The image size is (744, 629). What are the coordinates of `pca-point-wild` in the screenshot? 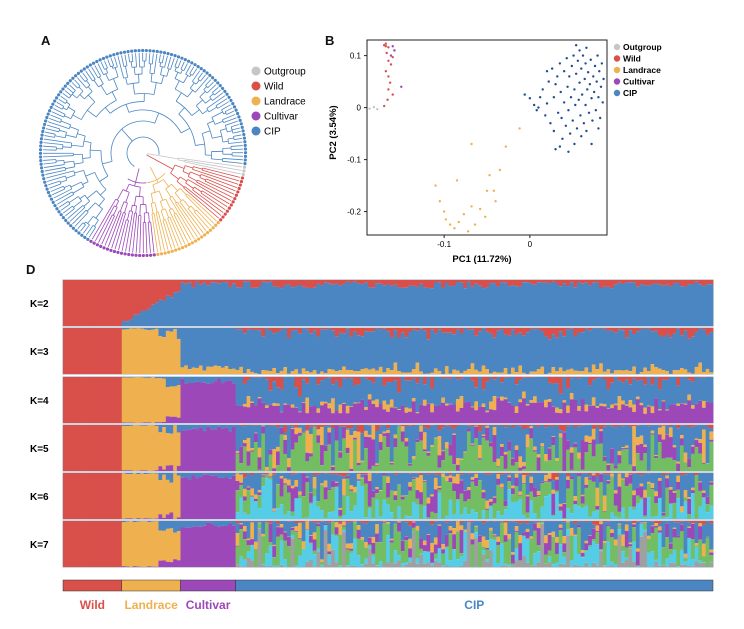 It's located at (384, 106).